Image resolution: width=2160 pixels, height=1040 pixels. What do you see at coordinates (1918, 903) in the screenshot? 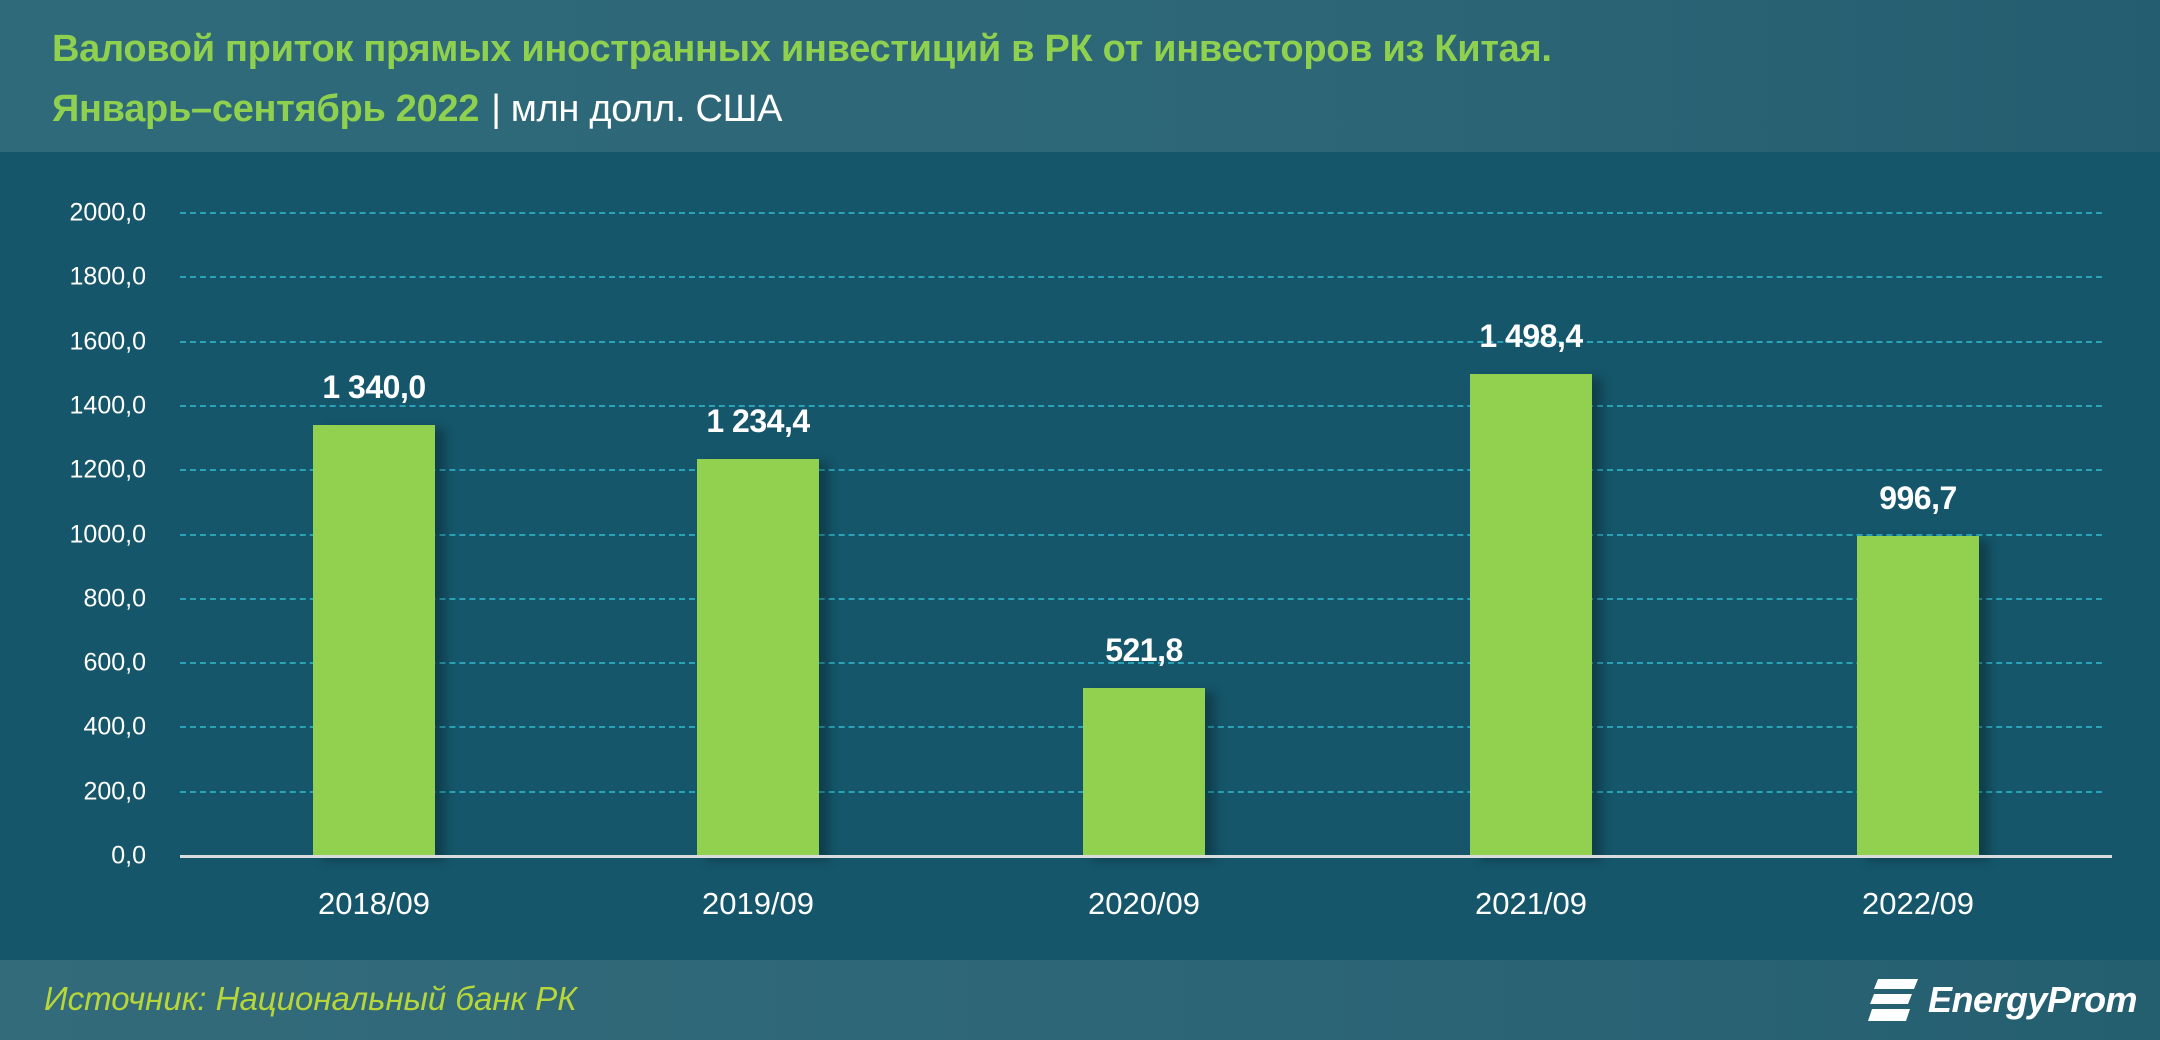
I see `x-axis-tick-label: 2022/09` at bounding box center [1918, 903].